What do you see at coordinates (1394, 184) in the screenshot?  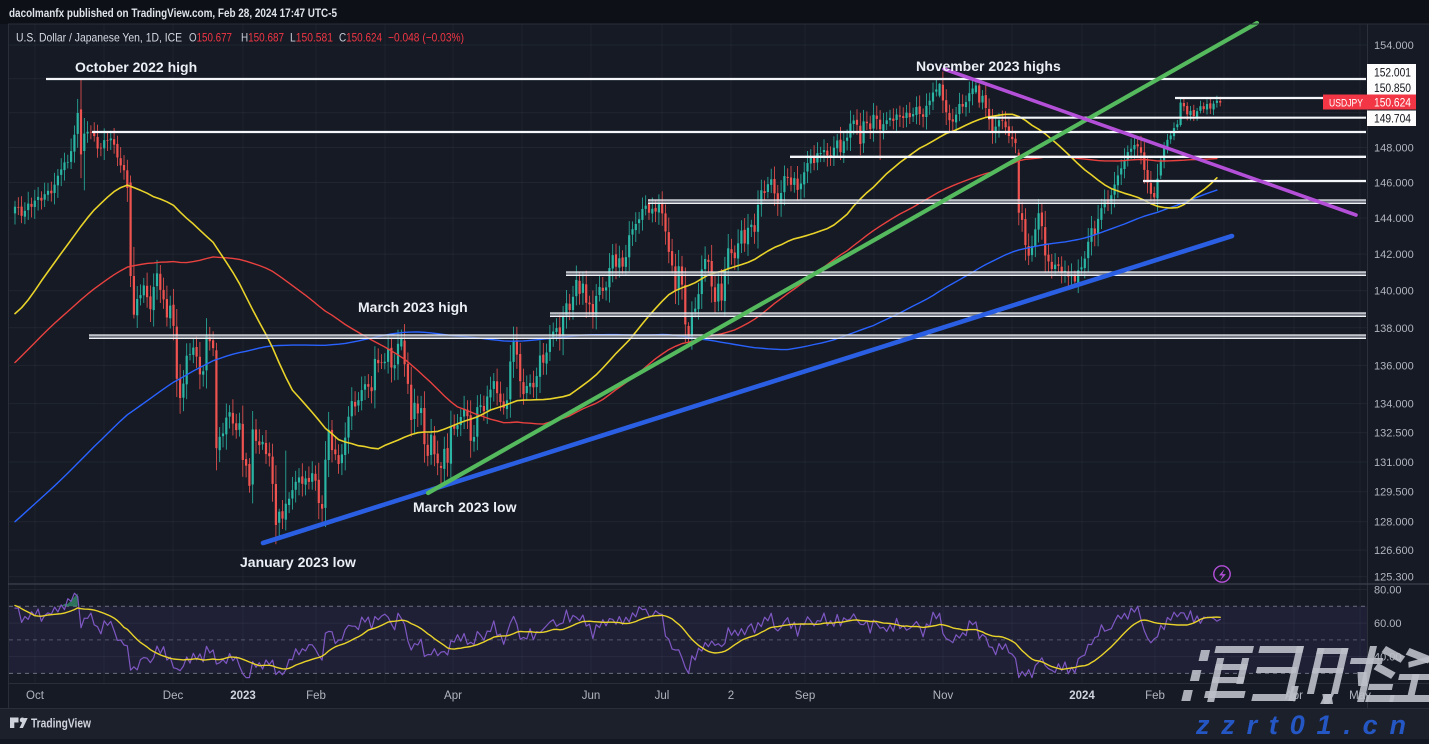 I see `svg-text: 146.000` at bounding box center [1394, 184].